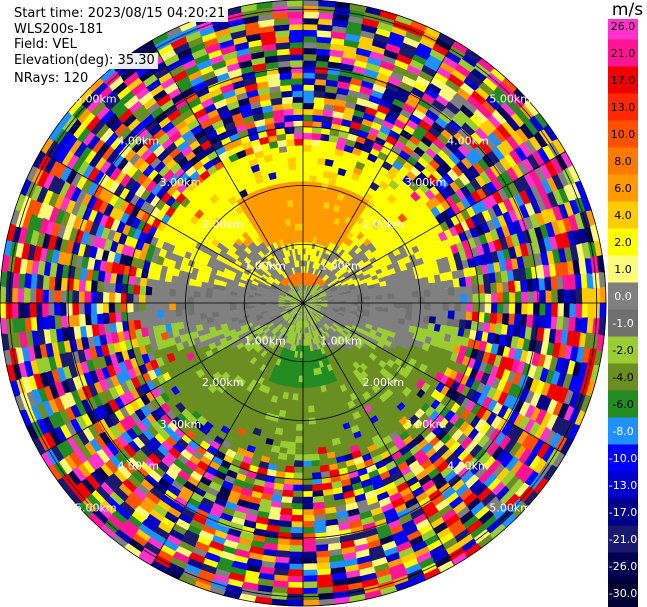 The width and height of the screenshot is (647, 607). I want to click on colorbar-tick-label: 4.0, so click(623, 215).